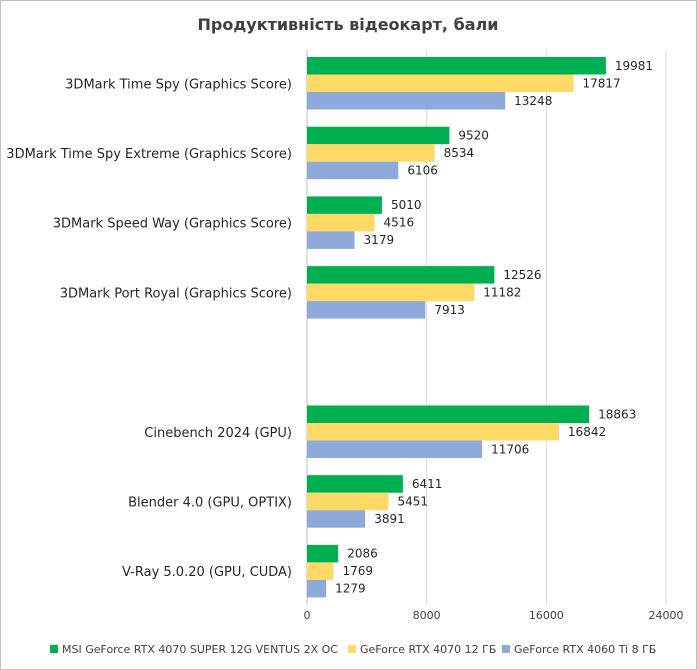  Describe the element at coordinates (149, 154) in the screenshot. I see `category-label: 3DMark Time Spy Extreme (Graphics Score)` at that location.